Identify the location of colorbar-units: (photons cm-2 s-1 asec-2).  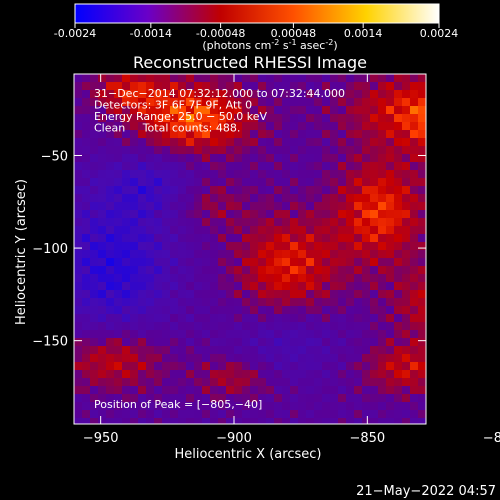
(269, 45).